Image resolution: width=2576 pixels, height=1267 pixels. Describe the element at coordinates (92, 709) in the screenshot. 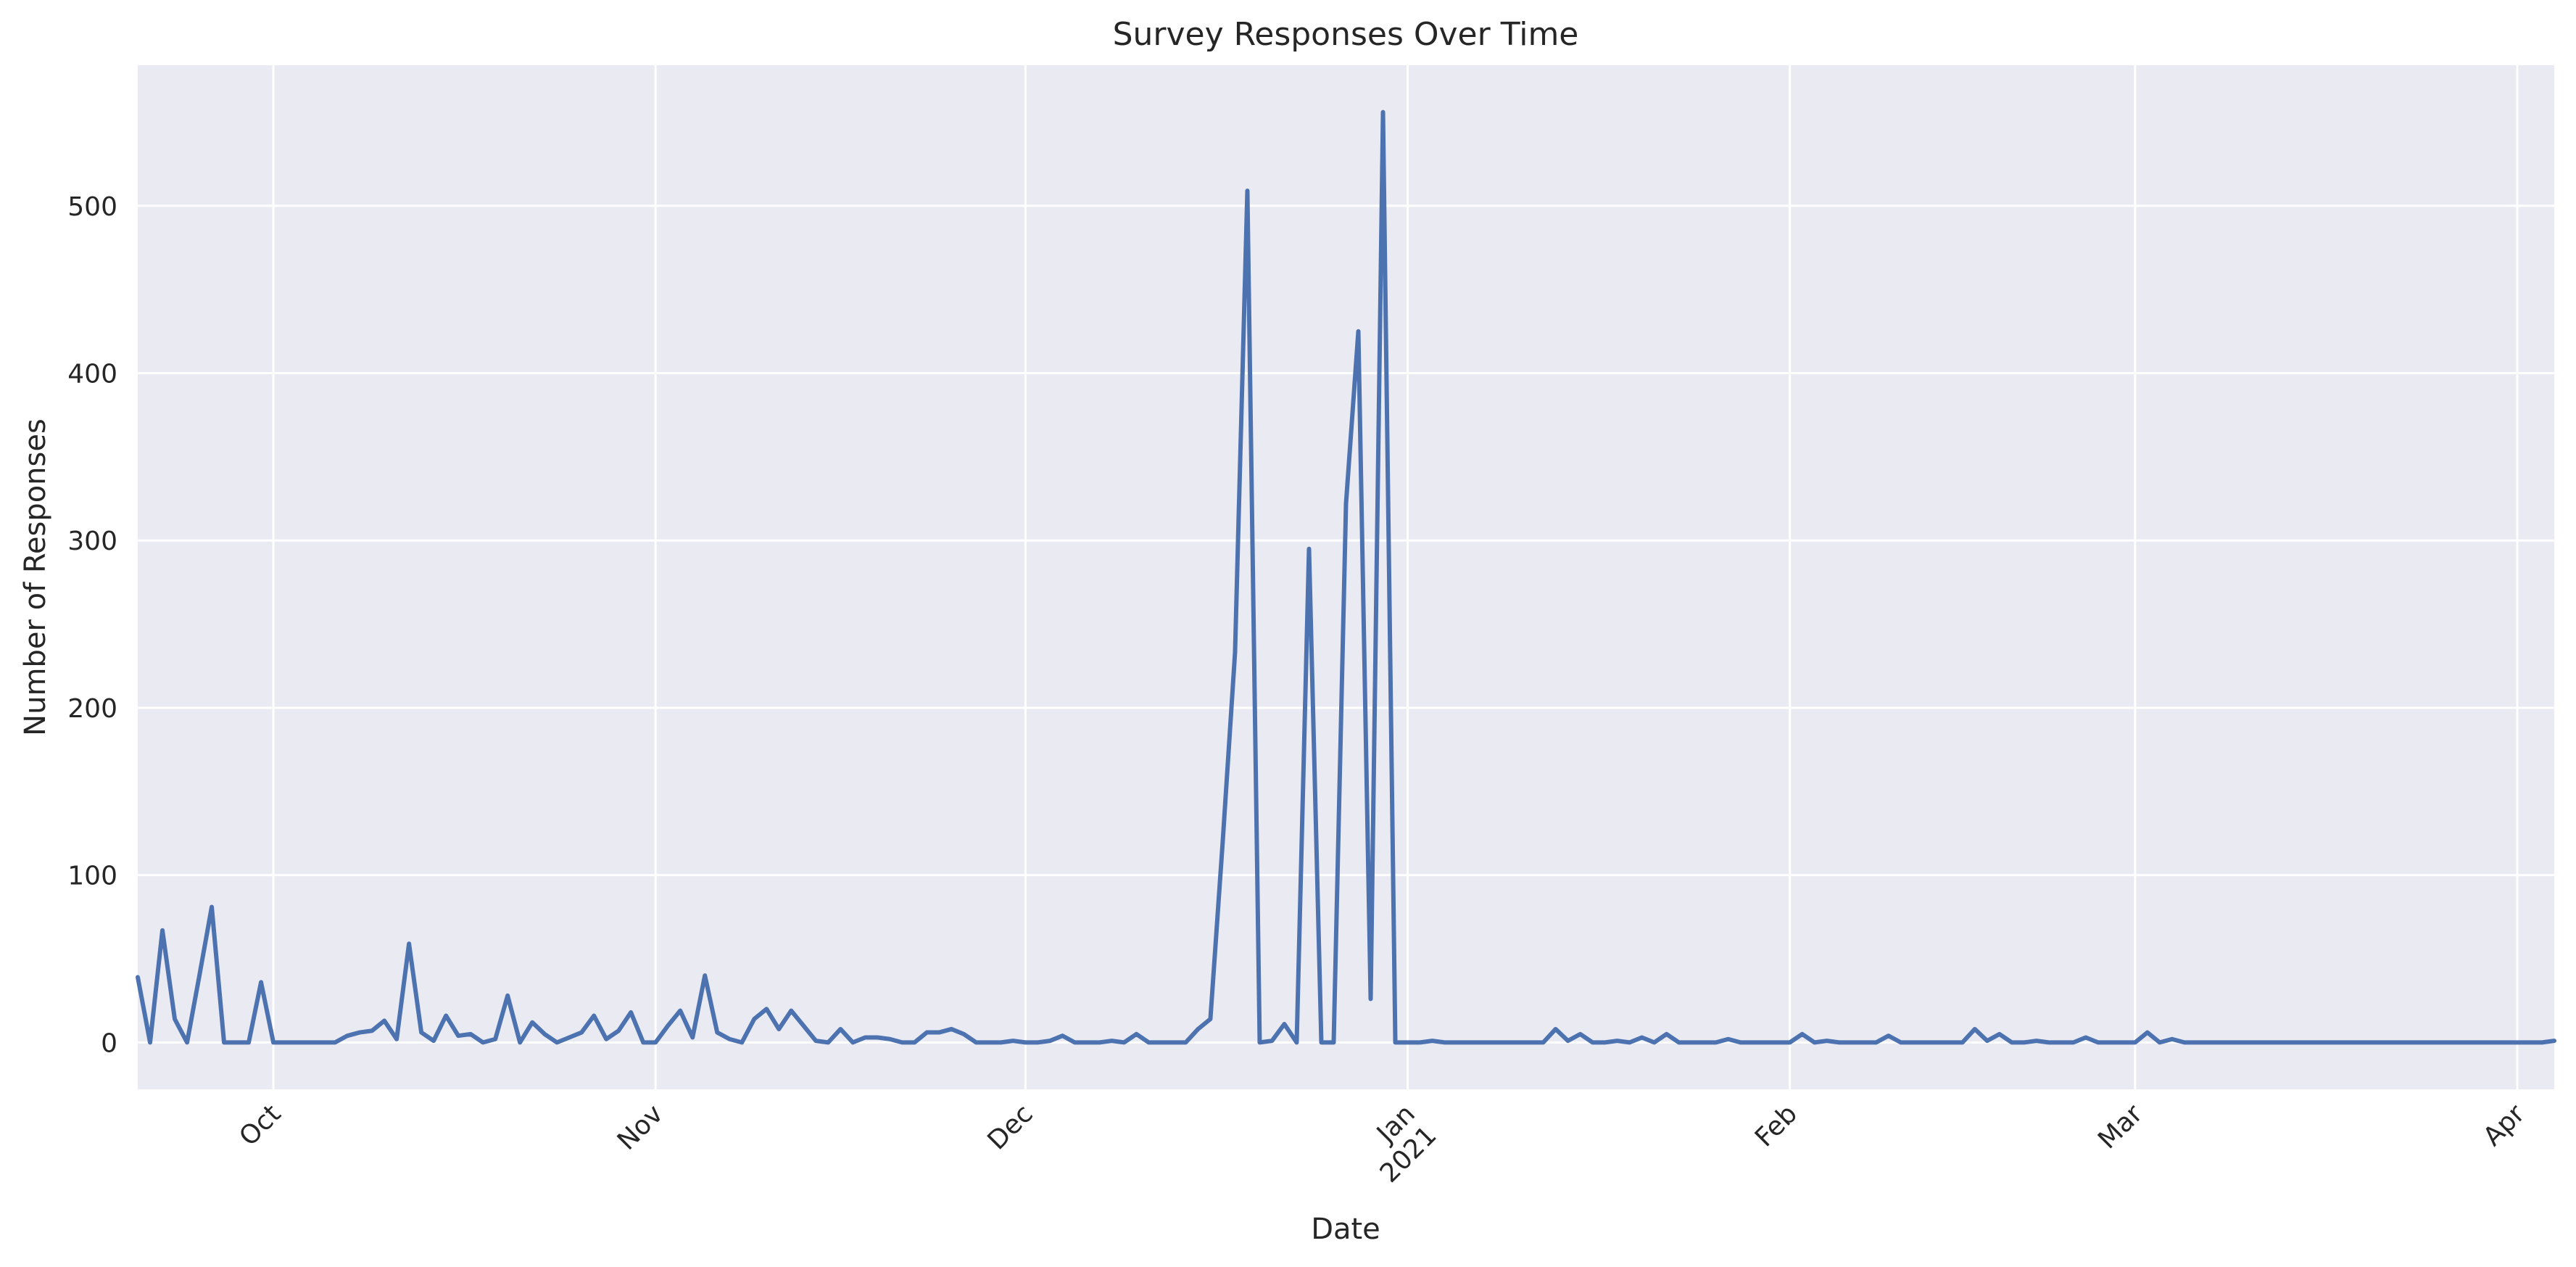

I see `y-tick-label: 200` at that location.